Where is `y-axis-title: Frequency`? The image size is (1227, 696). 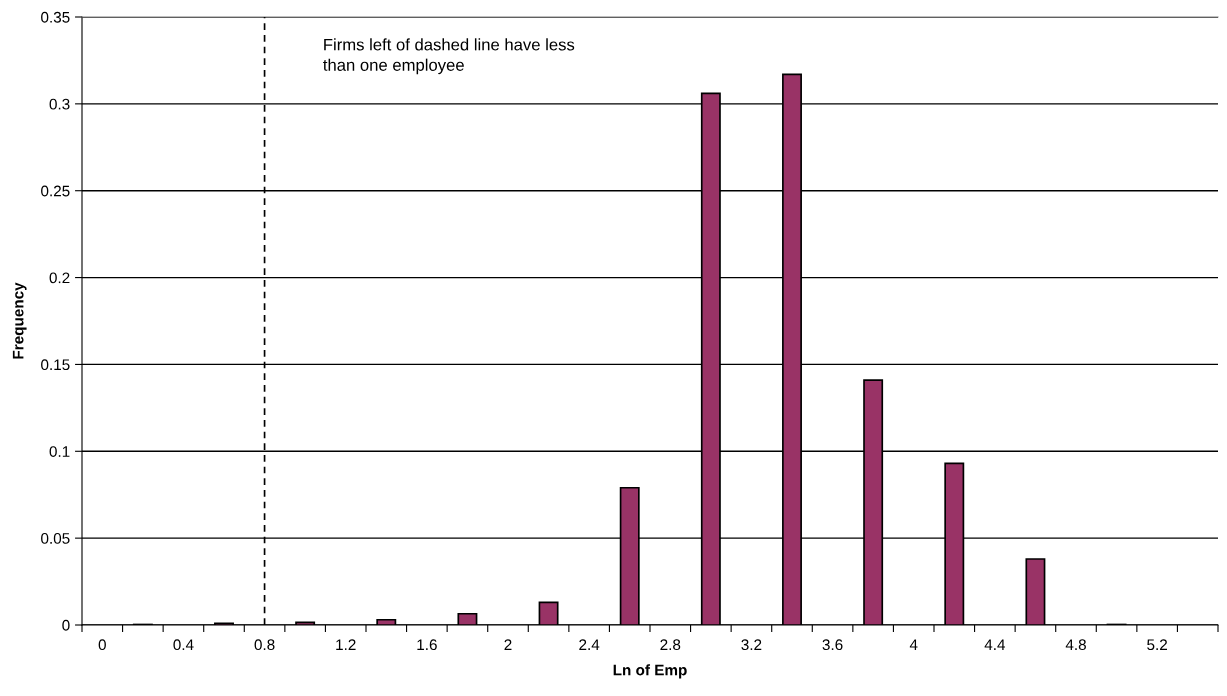
y-axis-title: Frequency is located at coordinates (19, 320).